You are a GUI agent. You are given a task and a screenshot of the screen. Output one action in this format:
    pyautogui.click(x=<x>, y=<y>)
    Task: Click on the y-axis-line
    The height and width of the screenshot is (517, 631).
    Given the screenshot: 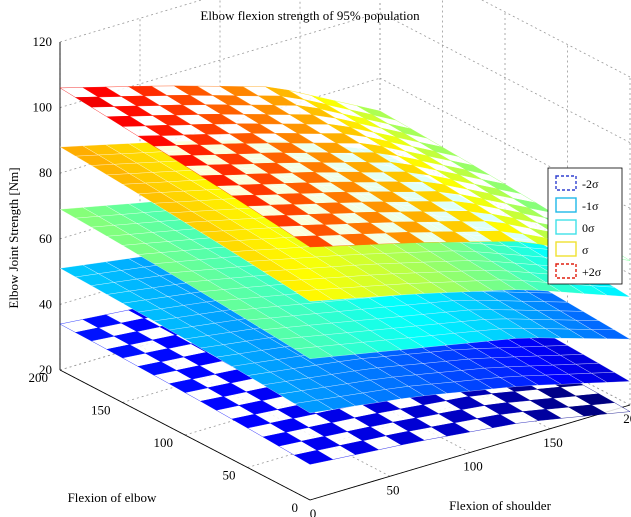 What is the action you would take?
    pyautogui.click(x=185, y=435)
    